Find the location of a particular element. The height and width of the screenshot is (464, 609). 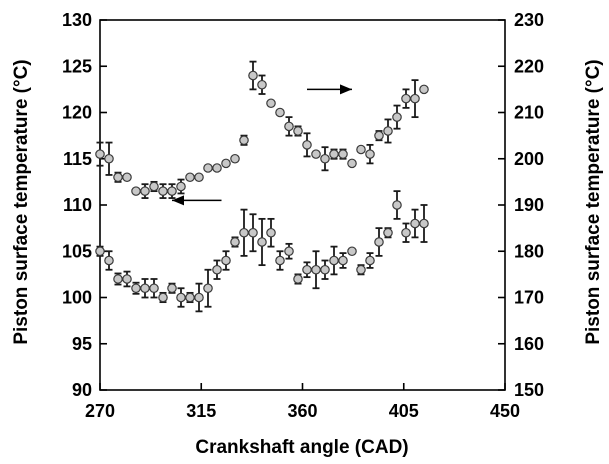

right-tick-label: 230 is located at coordinates (529, 20).